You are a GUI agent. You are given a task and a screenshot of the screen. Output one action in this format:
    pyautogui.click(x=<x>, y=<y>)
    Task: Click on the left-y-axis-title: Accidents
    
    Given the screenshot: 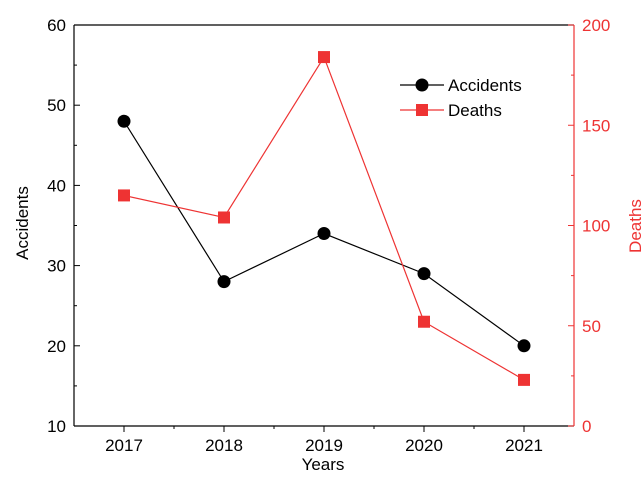 What is the action you would take?
    pyautogui.click(x=22, y=223)
    